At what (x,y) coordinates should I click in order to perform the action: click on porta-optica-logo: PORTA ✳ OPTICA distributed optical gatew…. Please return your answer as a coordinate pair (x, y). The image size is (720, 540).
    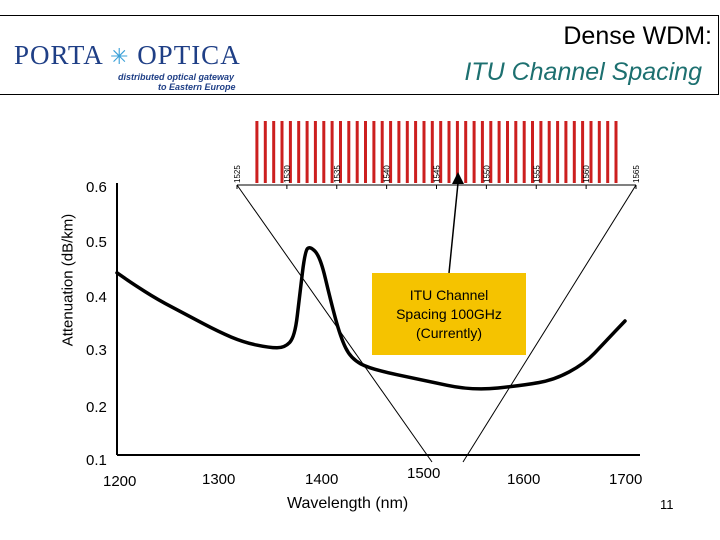
    Looking at the image, I should click on (125, 57).